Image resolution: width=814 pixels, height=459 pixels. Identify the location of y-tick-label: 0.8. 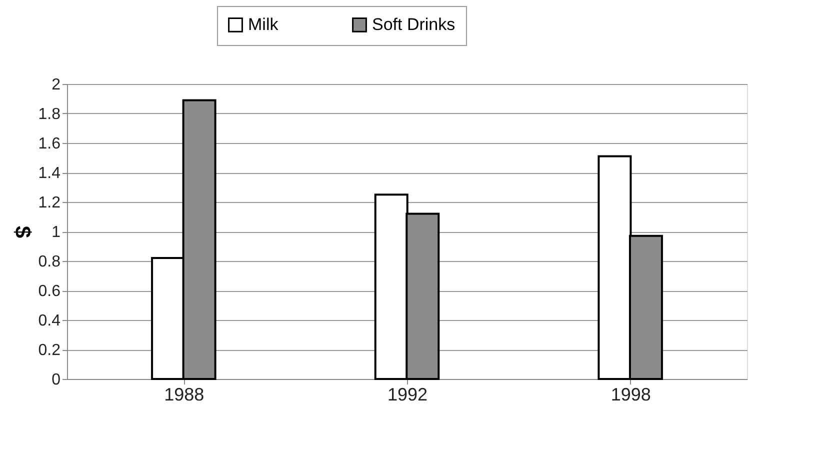
(49, 262).